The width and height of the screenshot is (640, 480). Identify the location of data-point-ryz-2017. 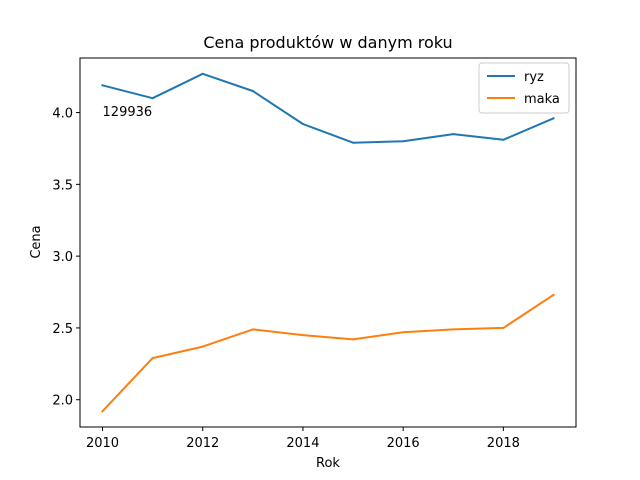
(453, 134).